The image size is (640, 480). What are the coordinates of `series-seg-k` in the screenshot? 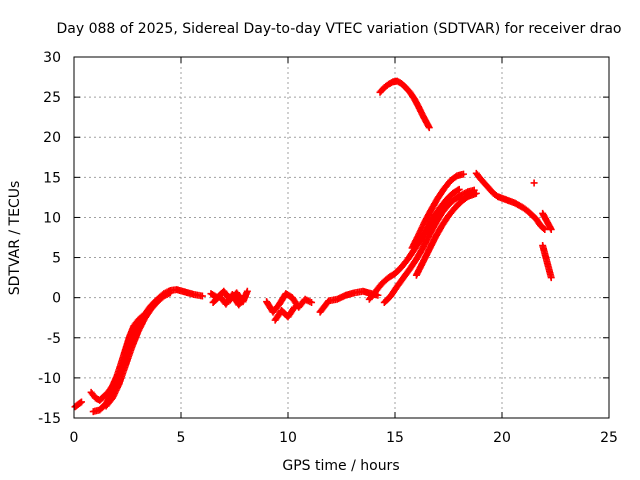 It's located at (446, 234).